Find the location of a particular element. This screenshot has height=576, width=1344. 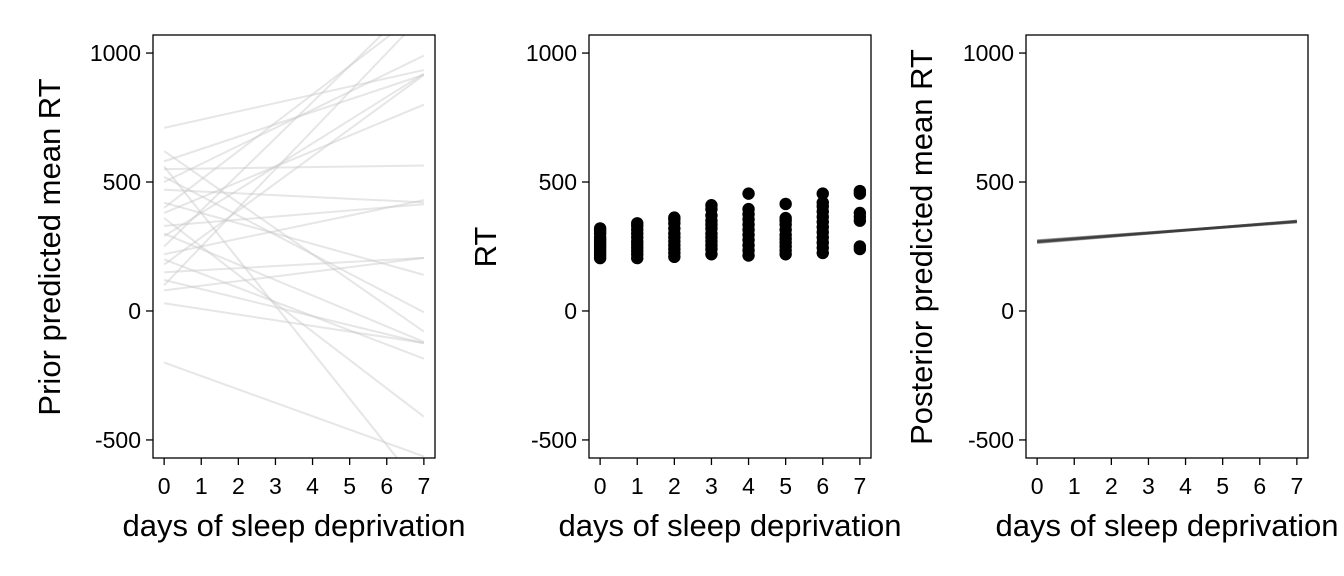

y-axis-label: Prior predicted mean RT is located at coordinates (49, 246).